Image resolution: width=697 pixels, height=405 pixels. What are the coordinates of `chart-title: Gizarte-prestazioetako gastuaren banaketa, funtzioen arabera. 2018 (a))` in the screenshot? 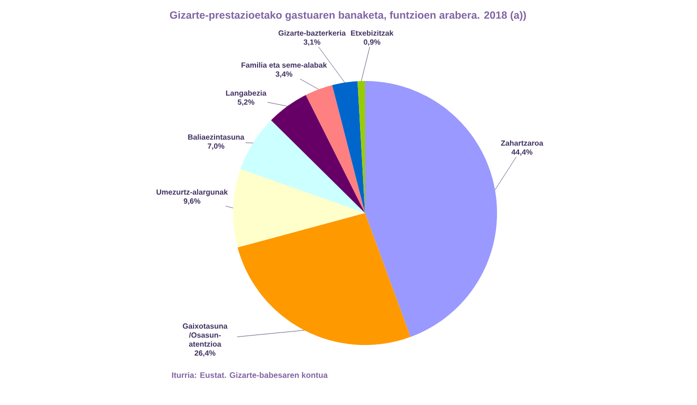 It's located at (348, 16).